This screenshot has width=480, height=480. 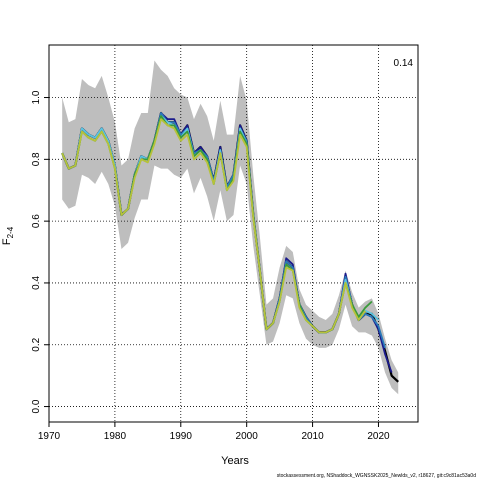 What do you see at coordinates (36, 221) in the screenshot?
I see `y-tick-label: 0.6` at bounding box center [36, 221].